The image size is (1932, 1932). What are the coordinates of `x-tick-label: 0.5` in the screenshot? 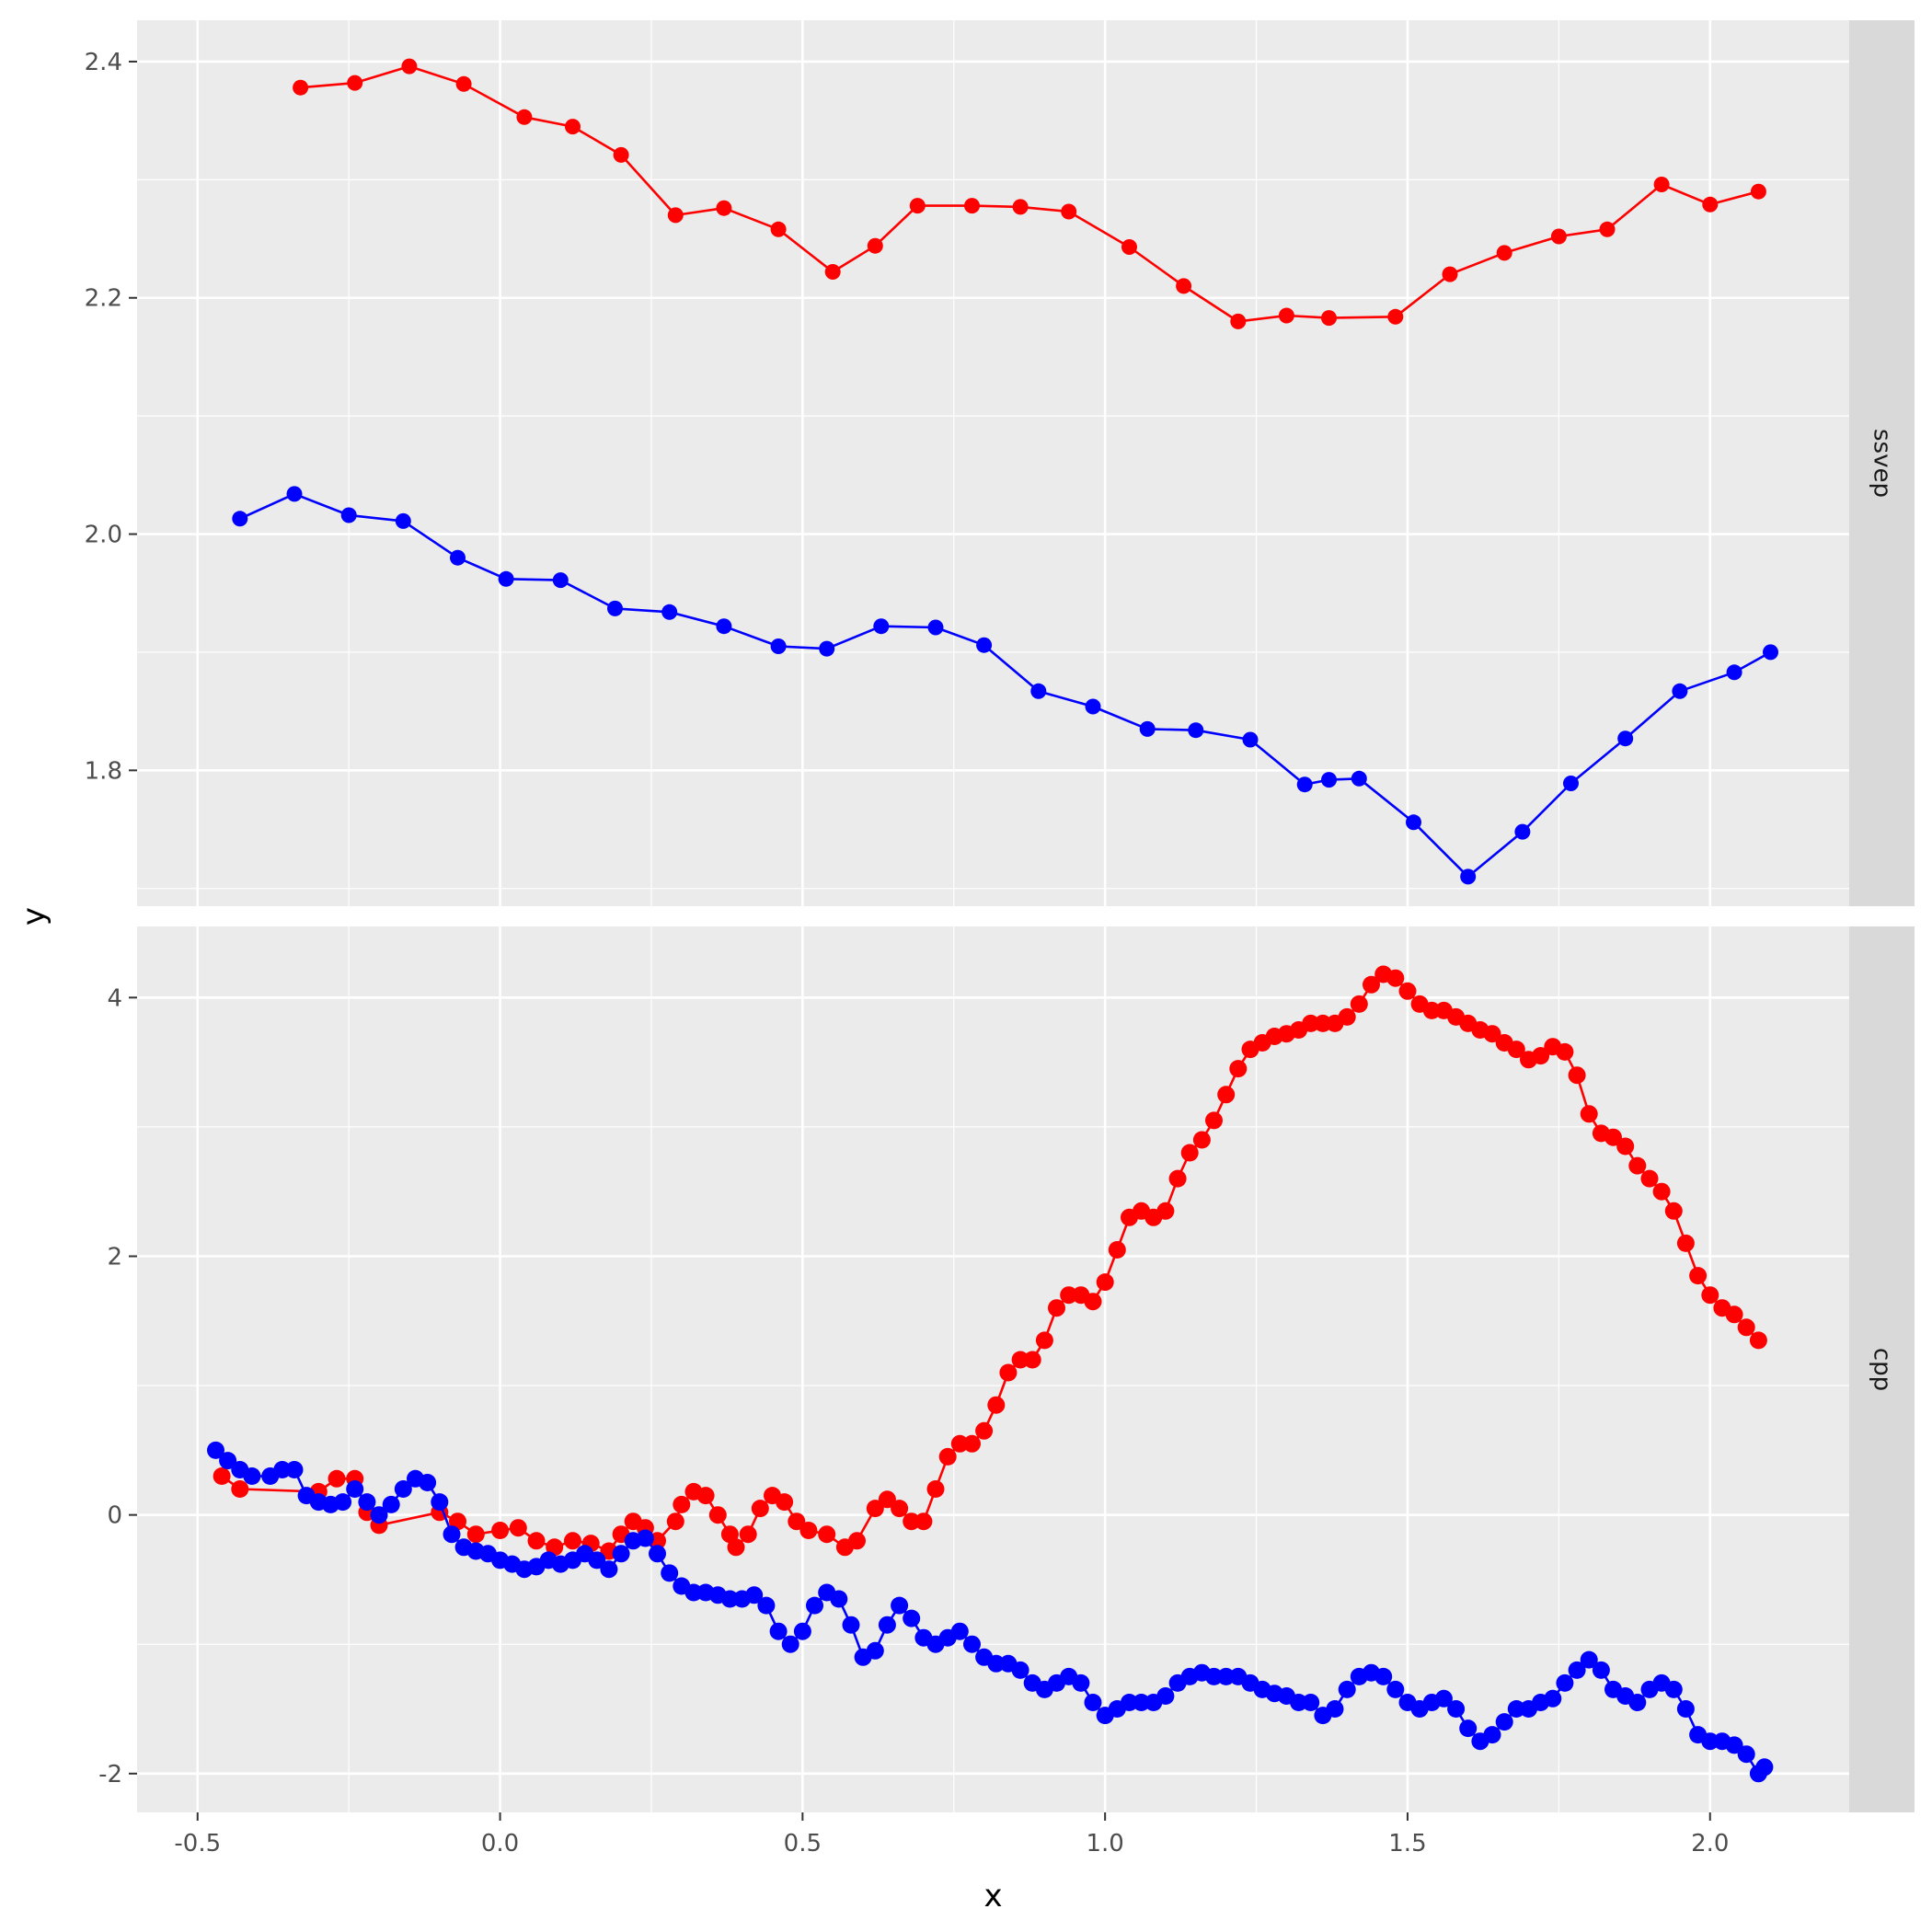 It's located at (803, 1843).